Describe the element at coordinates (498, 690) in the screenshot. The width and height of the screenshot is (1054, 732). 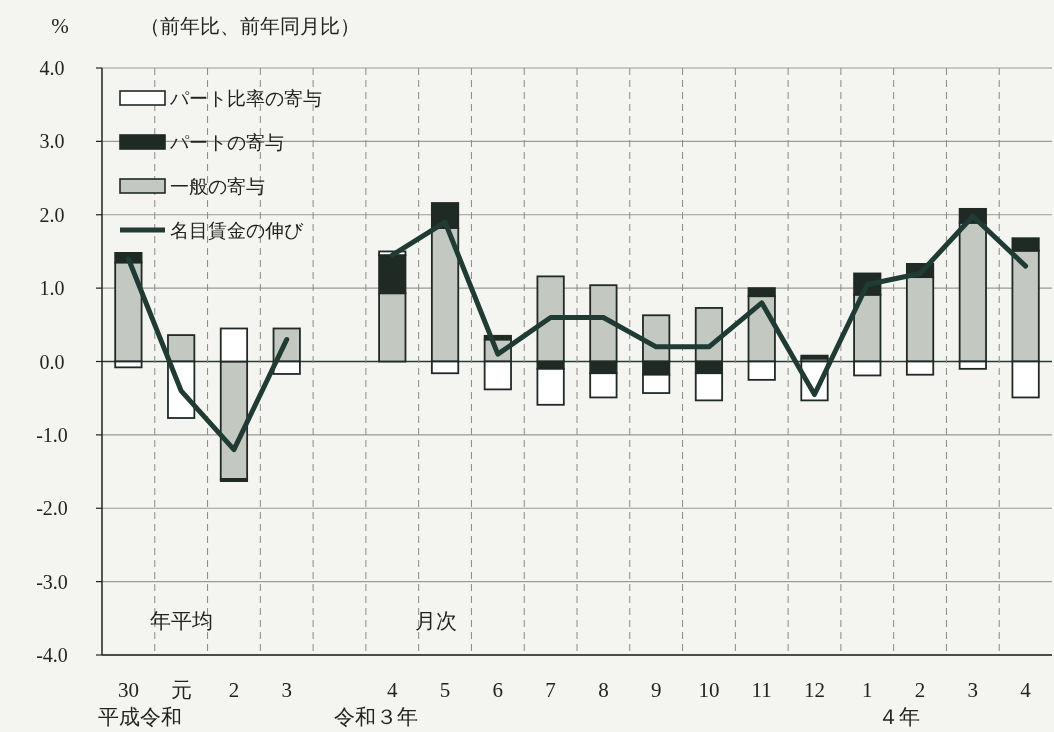
I see `x-tick-label: 6` at that location.